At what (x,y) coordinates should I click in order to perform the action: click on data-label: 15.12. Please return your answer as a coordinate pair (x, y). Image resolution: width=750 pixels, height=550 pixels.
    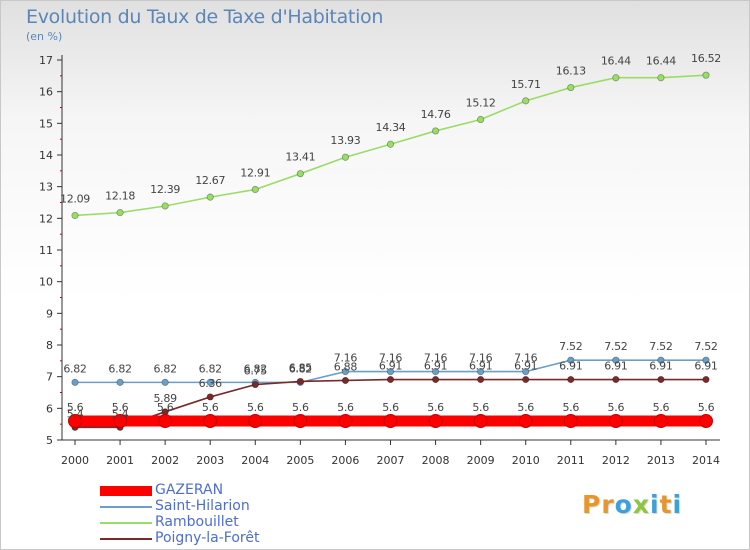
    Looking at the image, I should click on (481, 103).